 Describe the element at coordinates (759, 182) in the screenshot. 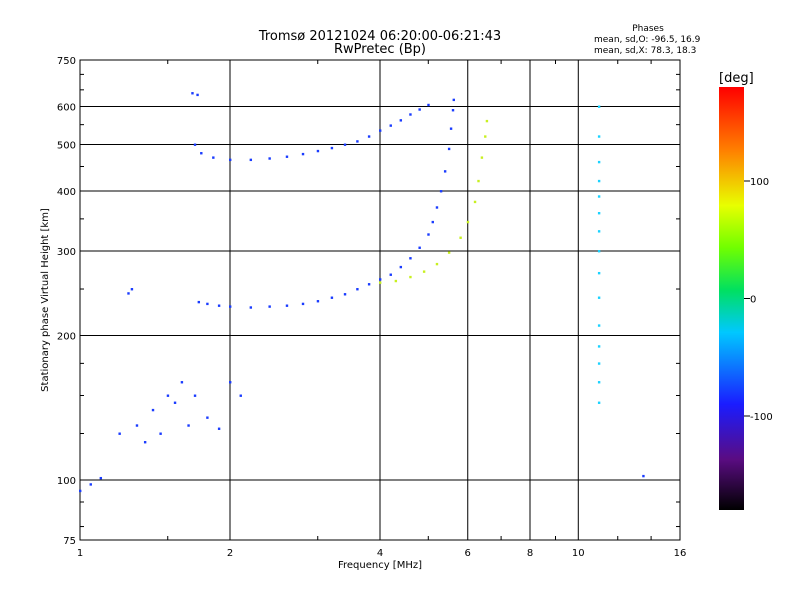

I see `colorbar-tick-label: 100` at that location.